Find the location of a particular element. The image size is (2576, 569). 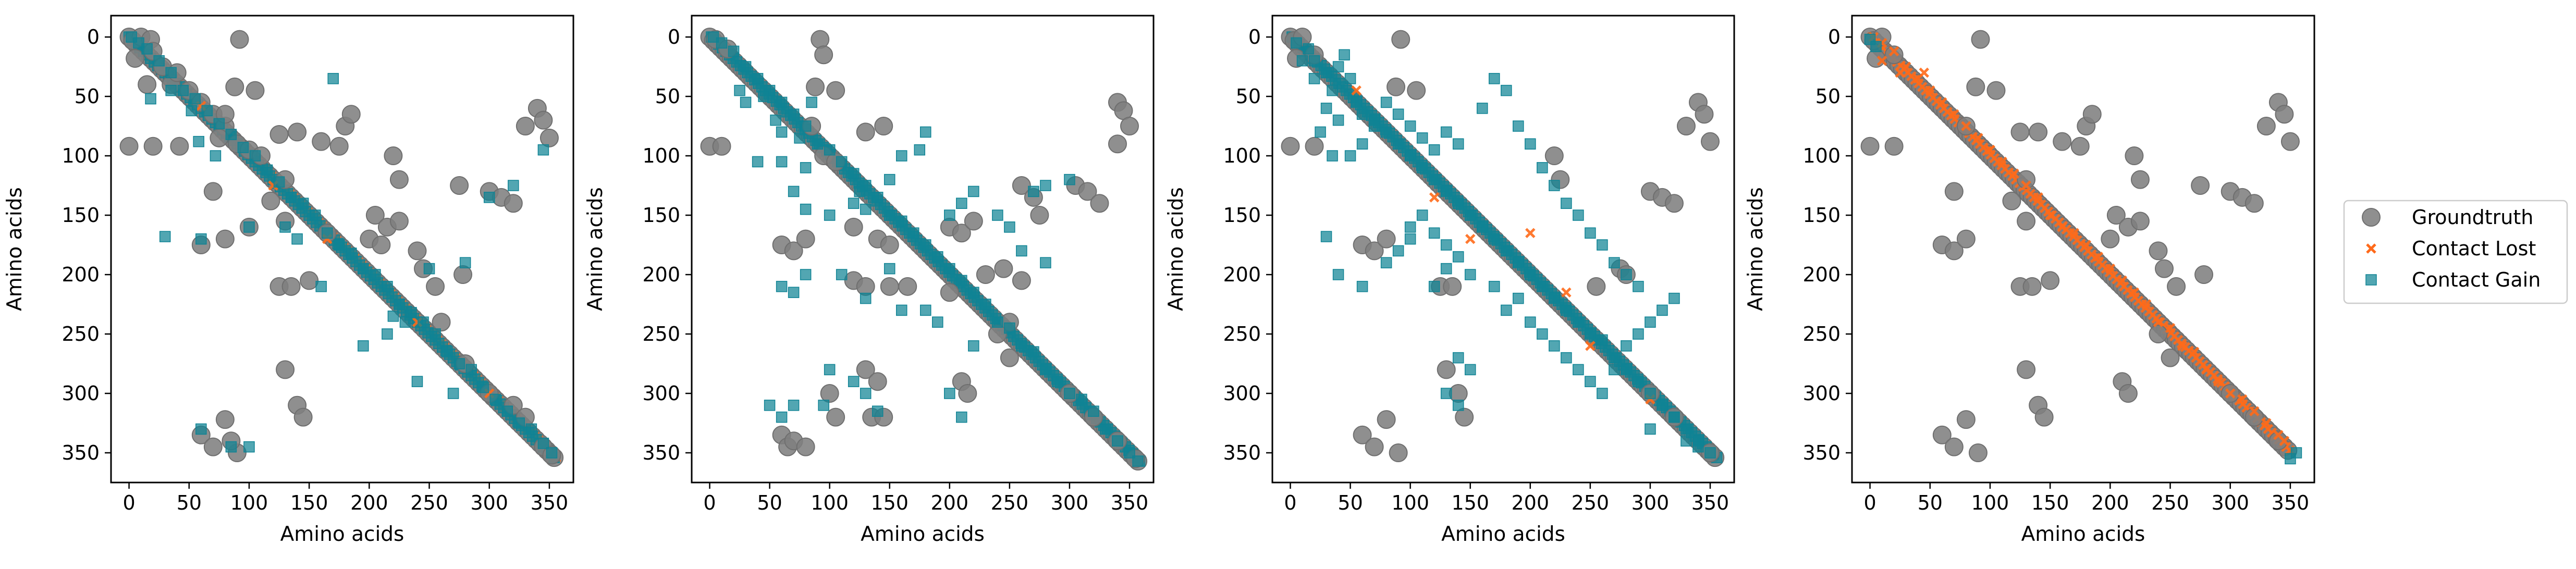

y-tick-label: 250 is located at coordinates (1242, 334).